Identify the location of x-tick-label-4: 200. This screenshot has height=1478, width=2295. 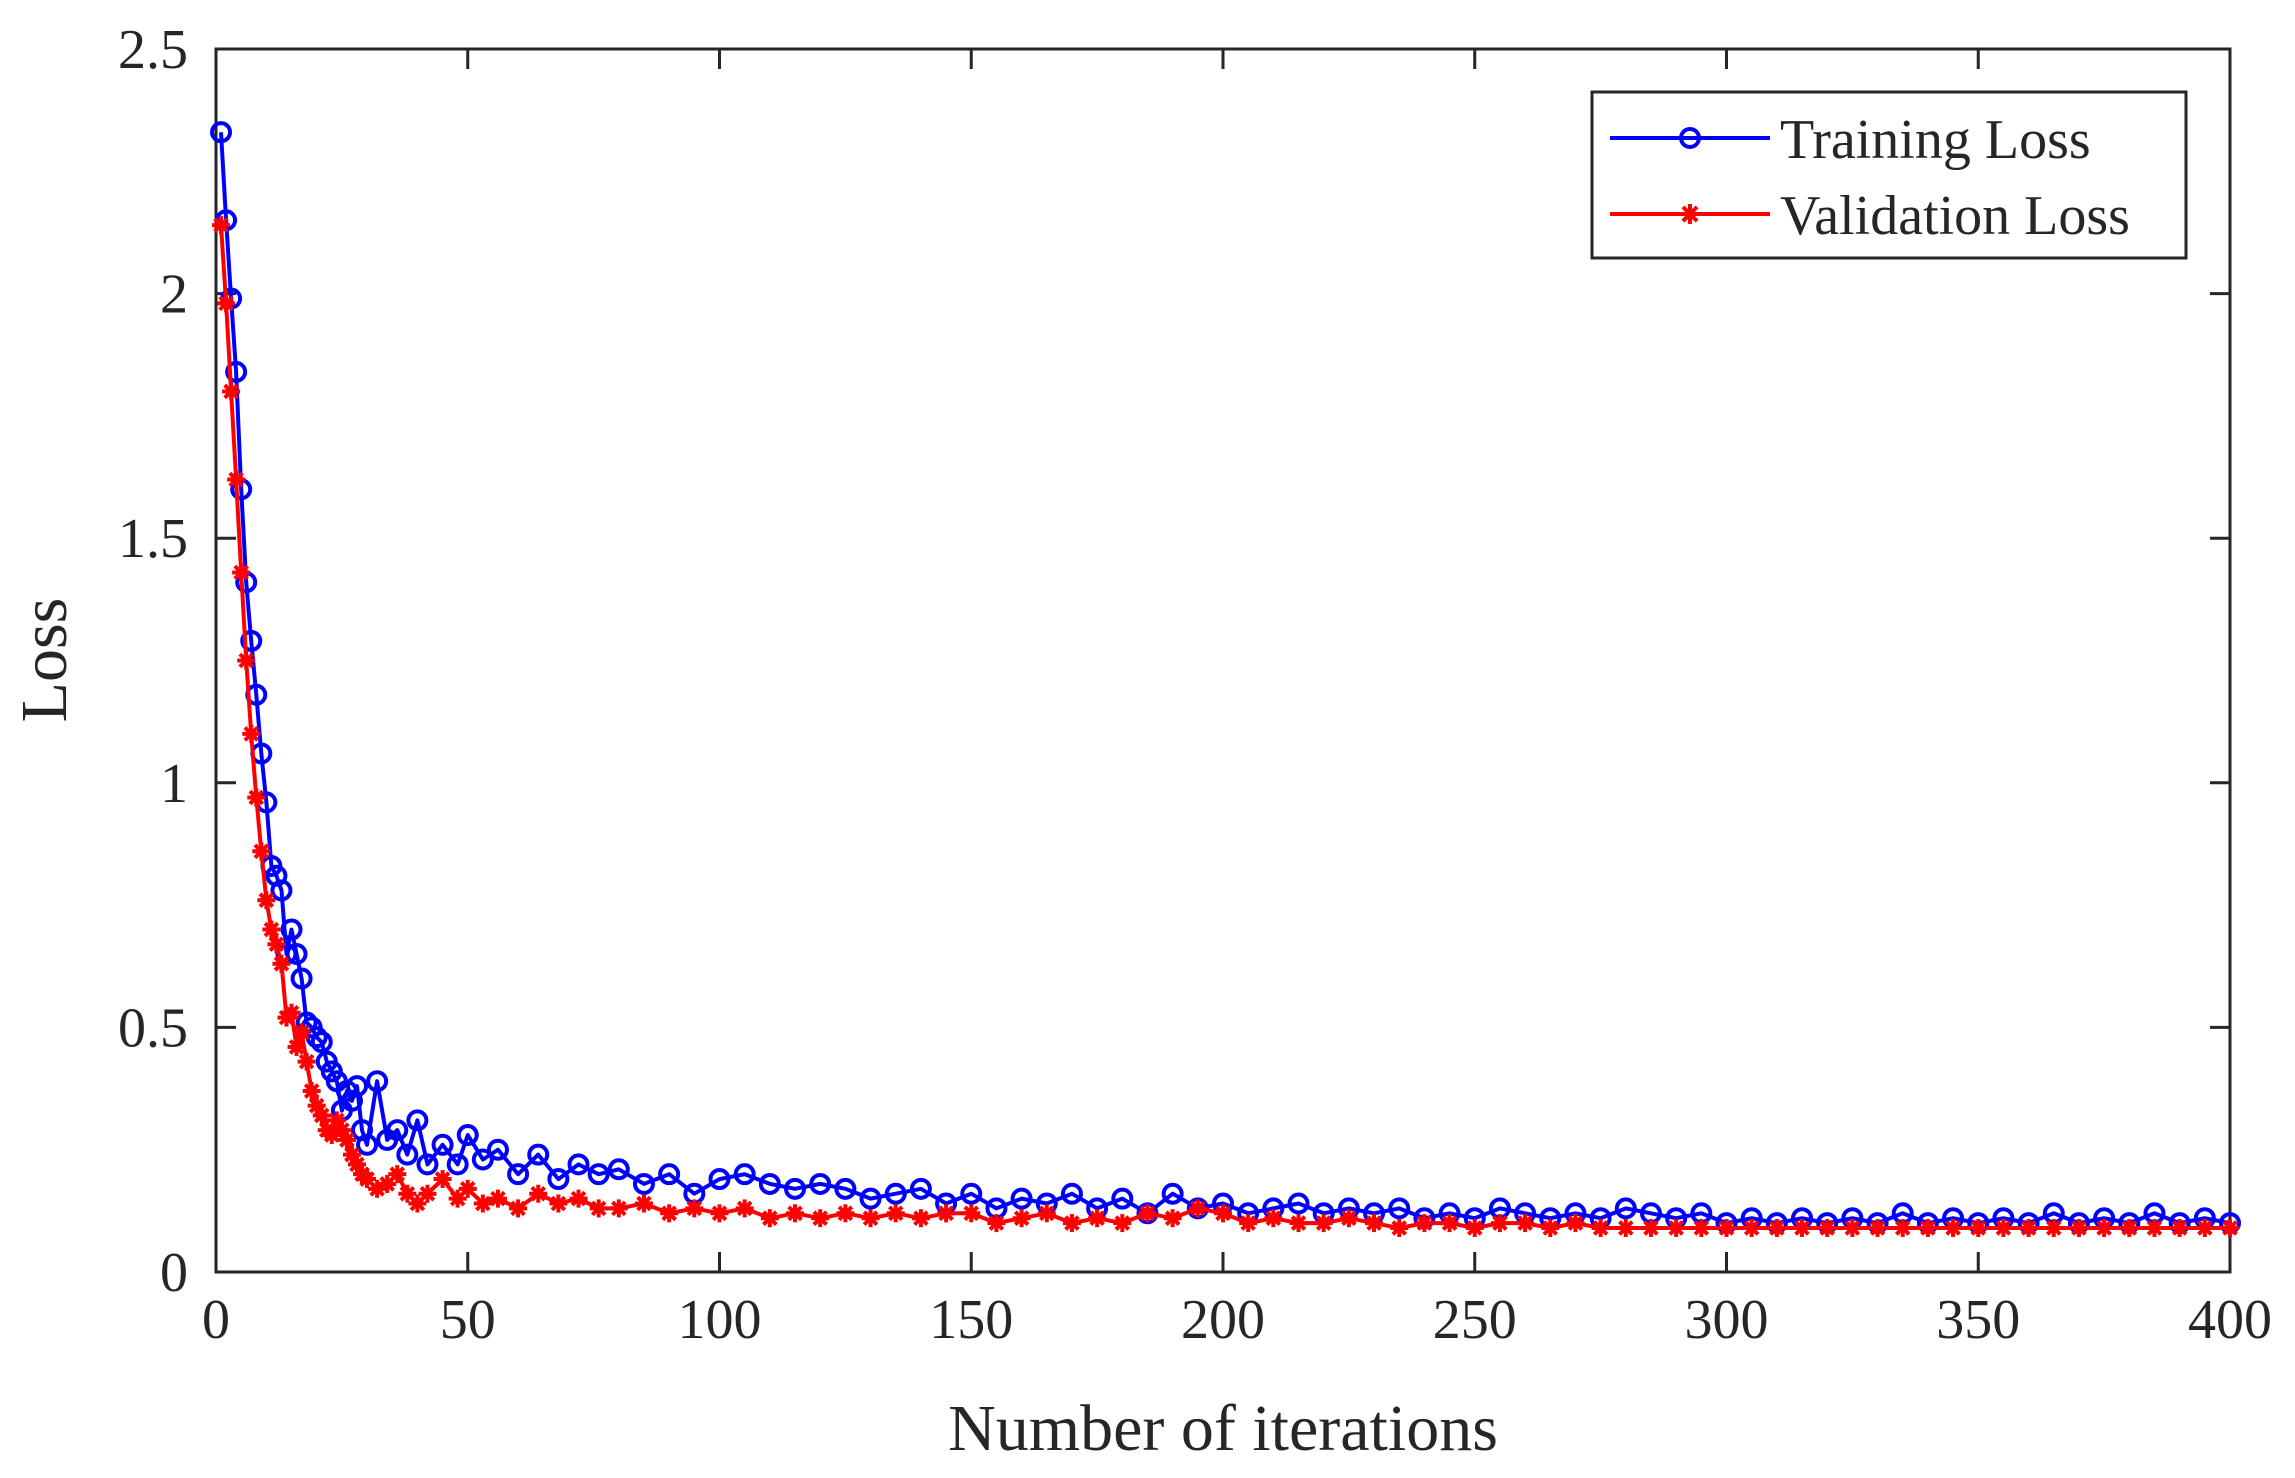
(1223, 1320).